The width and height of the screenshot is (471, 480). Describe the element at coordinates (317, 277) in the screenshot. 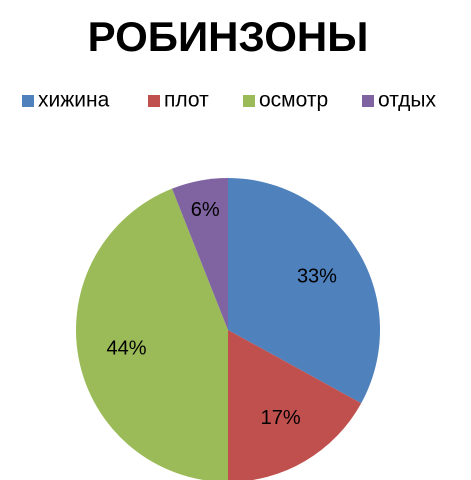

I see `data-label: 33%` at that location.